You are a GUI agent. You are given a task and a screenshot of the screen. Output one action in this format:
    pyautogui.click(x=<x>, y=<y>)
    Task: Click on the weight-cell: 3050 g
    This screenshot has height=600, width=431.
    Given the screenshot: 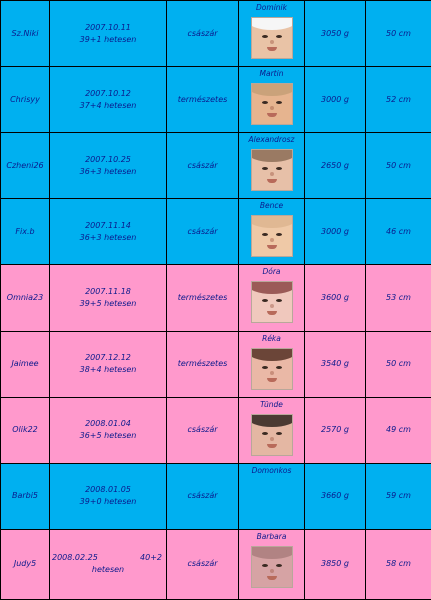 What is the action you would take?
    pyautogui.click(x=335, y=34)
    